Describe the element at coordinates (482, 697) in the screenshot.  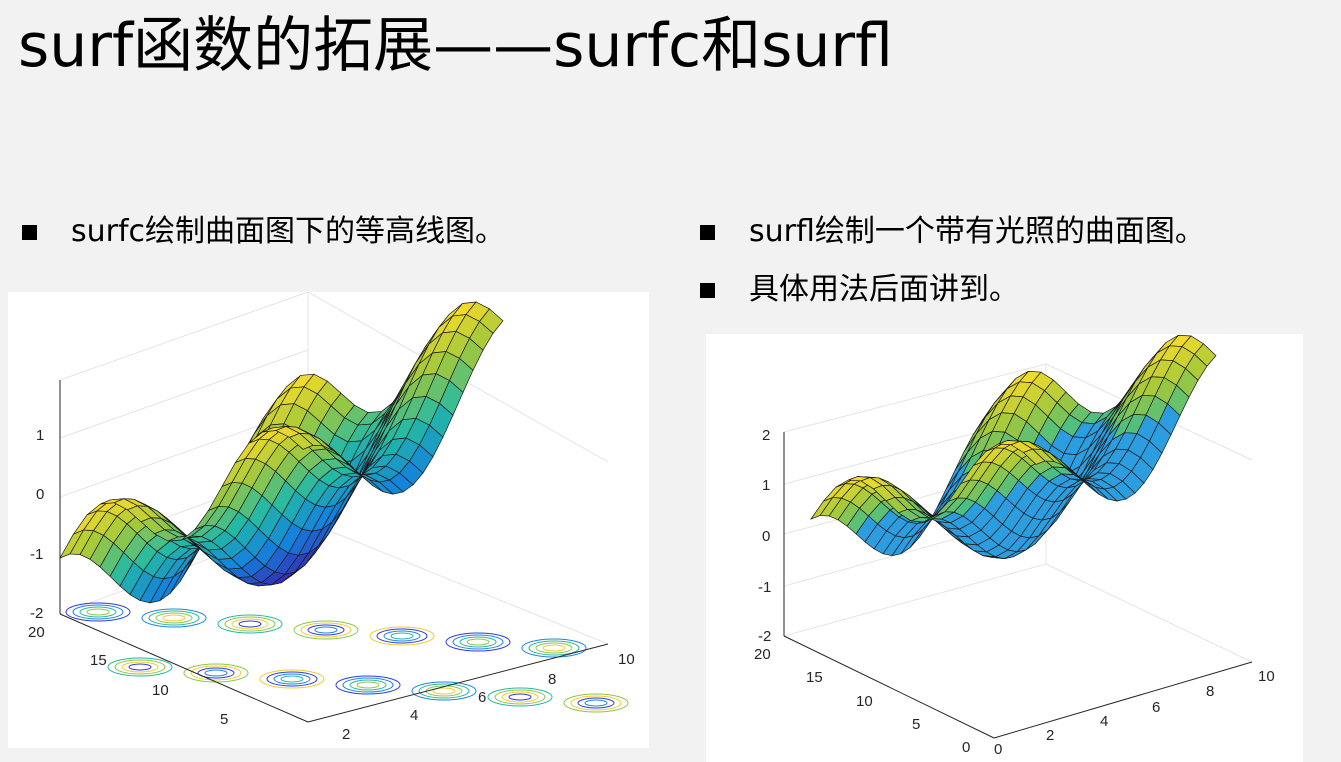
I see `surfc-x-tick: 6` at that location.